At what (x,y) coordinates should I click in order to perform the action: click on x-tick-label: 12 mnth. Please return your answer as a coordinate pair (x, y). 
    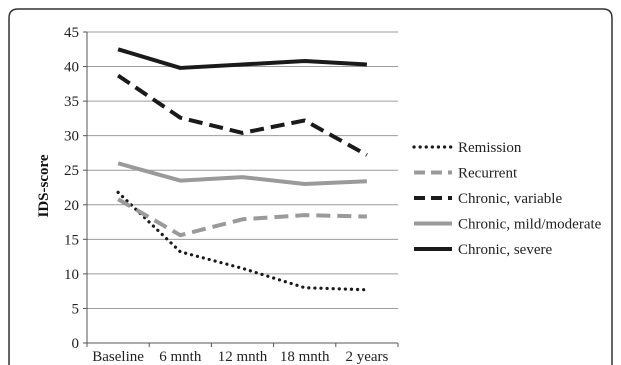
    Looking at the image, I should click on (243, 357).